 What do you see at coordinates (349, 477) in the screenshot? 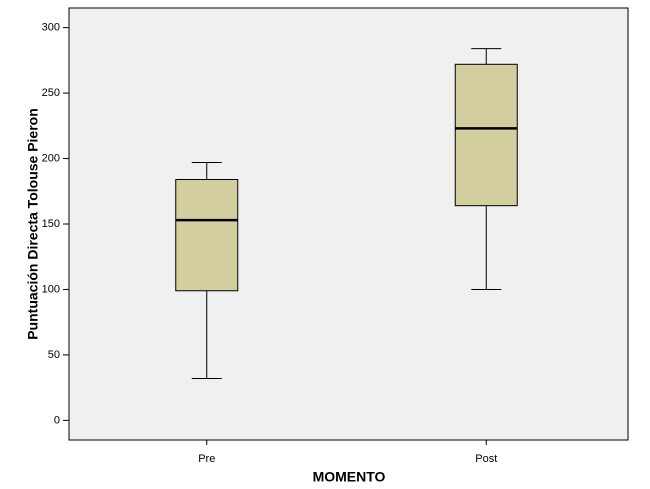
I see `x-axis-title: MOMENTO` at bounding box center [349, 477].